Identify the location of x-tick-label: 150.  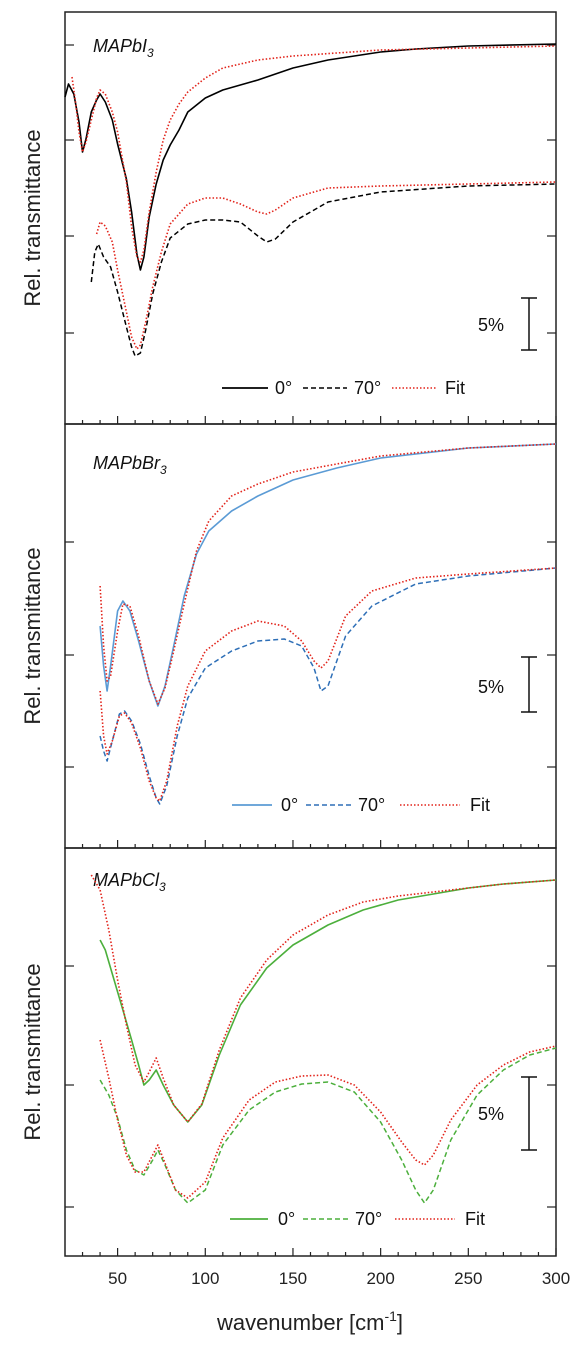
(293, 1278).